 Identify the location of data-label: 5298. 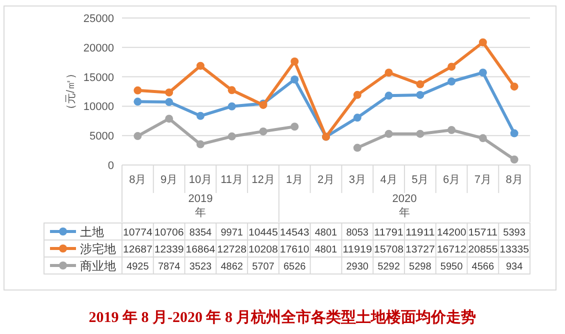
(420, 267).